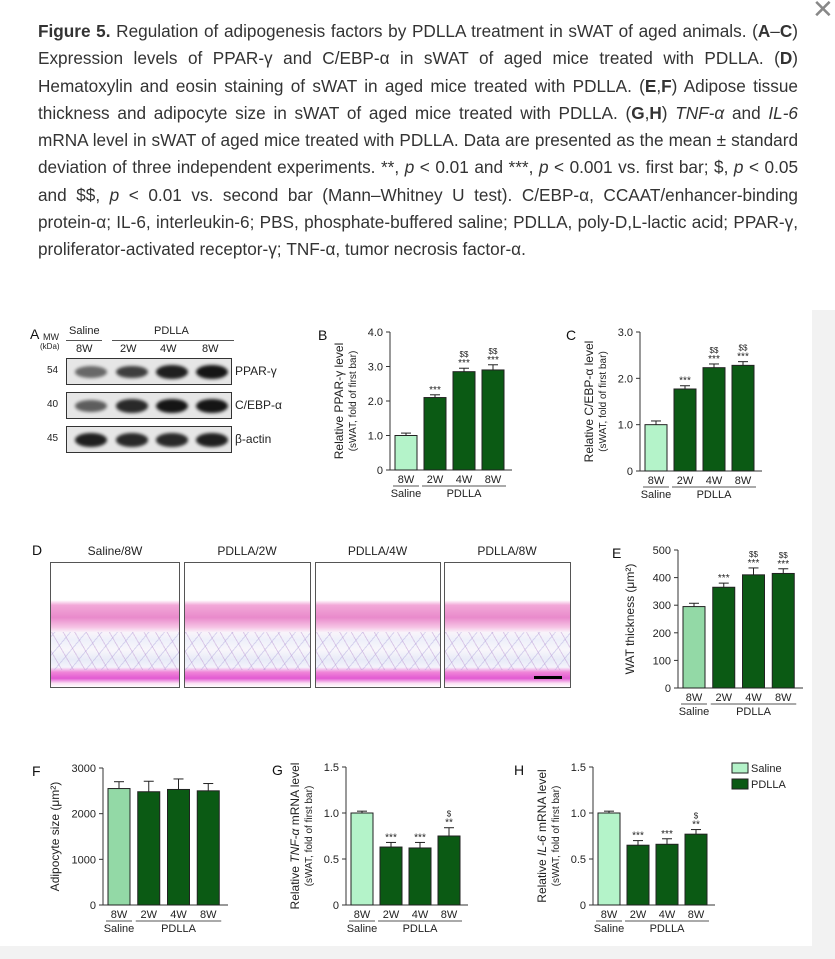 This screenshot has width=835, height=959. Describe the element at coordinates (616, 553) in the screenshot. I see `panel-letter: E` at that location.